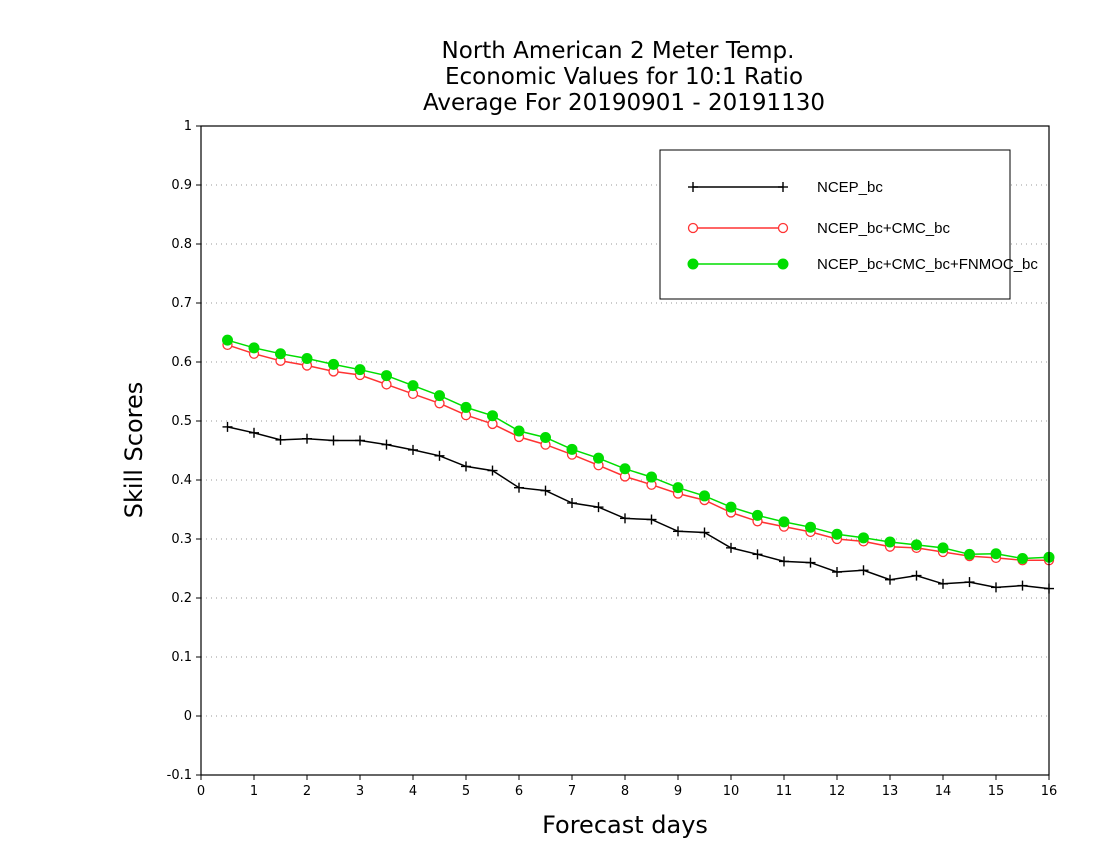 This screenshot has width=1100, height=850. What do you see at coordinates (179, 775) in the screenshot?
I see `y-tick-label: -0.1` at bounding box center [179, 775].